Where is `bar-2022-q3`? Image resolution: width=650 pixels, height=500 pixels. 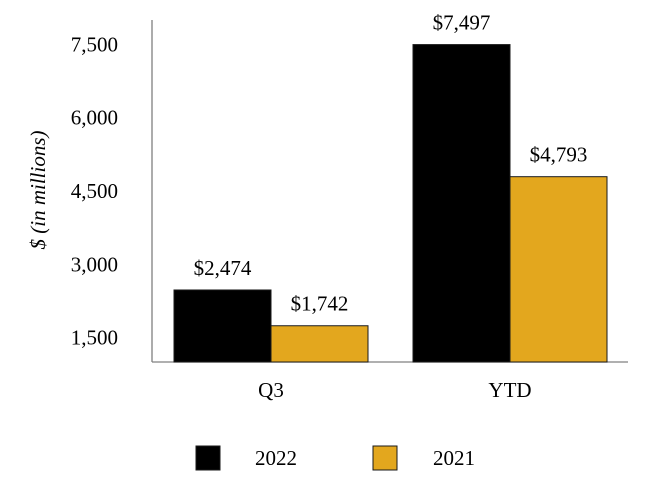 bar-2022-q3 is located at coordinates (222, 326).